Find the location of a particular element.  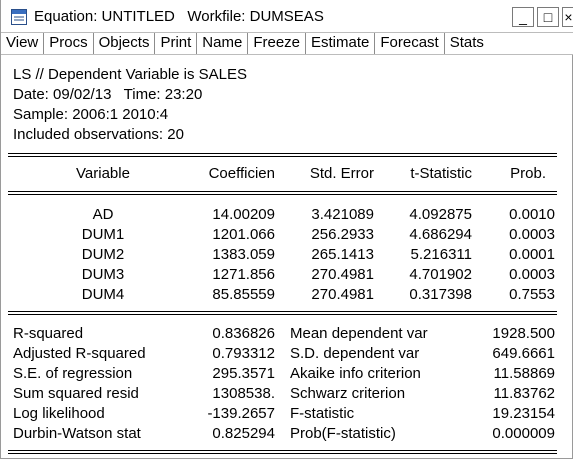

close-button: × is located at coordinates (567, 17).